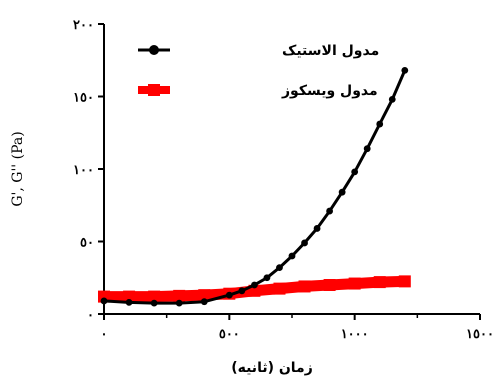 This screenshot has width=502, height=383. What do you see at coordinates (90, 315) in the screenshot?
I see `y-tick-label: ٠` at bounding box center [90, 315].